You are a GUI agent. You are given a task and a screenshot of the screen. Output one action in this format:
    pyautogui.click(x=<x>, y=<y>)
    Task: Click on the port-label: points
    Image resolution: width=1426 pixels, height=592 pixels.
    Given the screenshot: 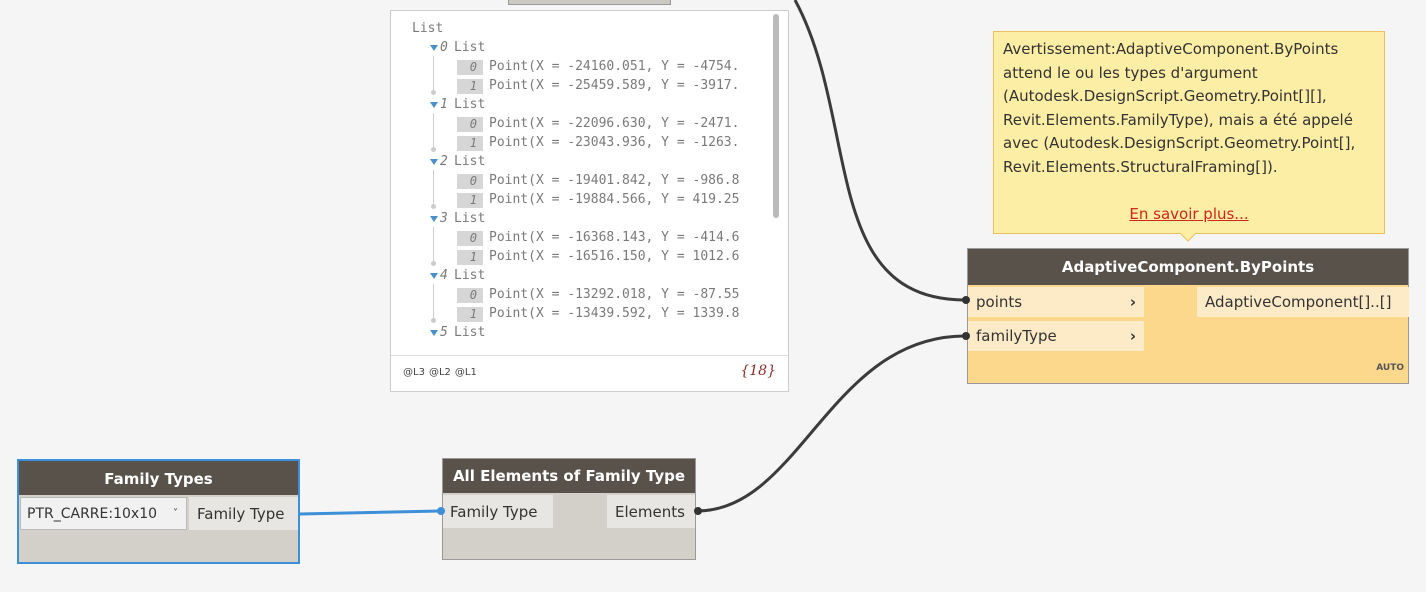 What is the action you would take?
    pyautogui.click(x=999, y=302)
    